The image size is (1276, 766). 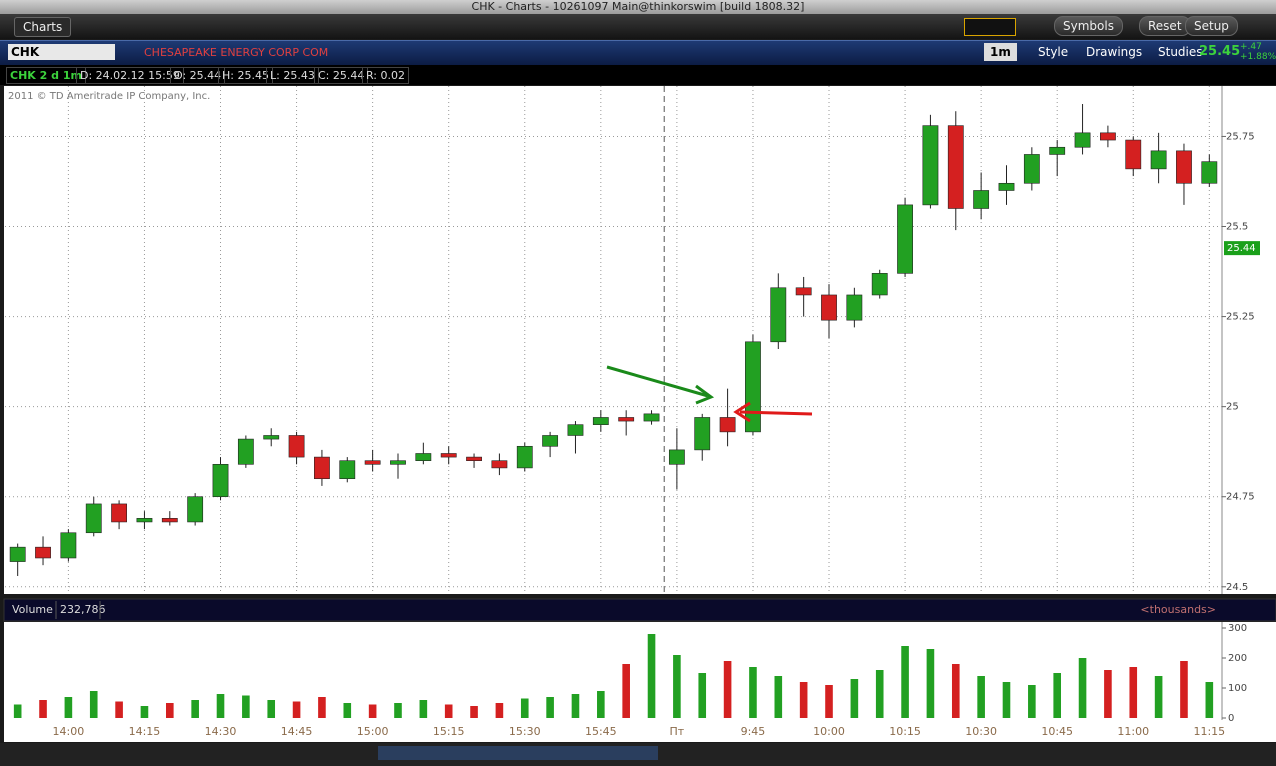 What do you see at coordinates (1237, 628) in the screenshot?
I see `y-tick-label: 300` at bounding box center [1237, 628].